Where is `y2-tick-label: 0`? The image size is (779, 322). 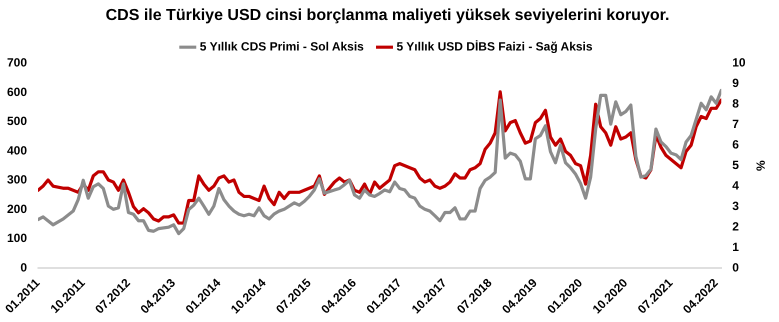 y2-tick-label: 0 is located at coordinates (736, 267).